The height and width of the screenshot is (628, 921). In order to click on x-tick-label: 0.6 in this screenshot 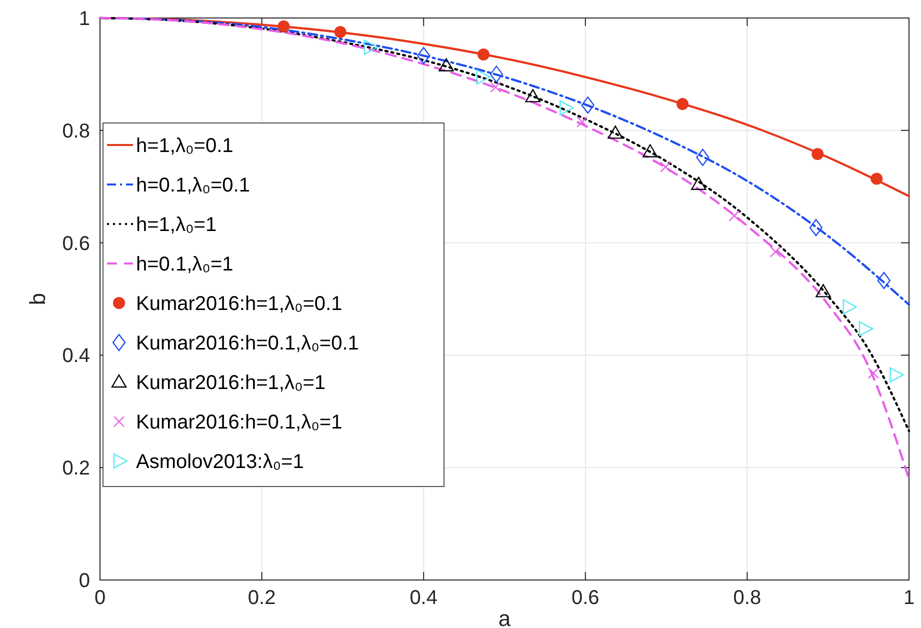, I will do `click(585, 598)`.